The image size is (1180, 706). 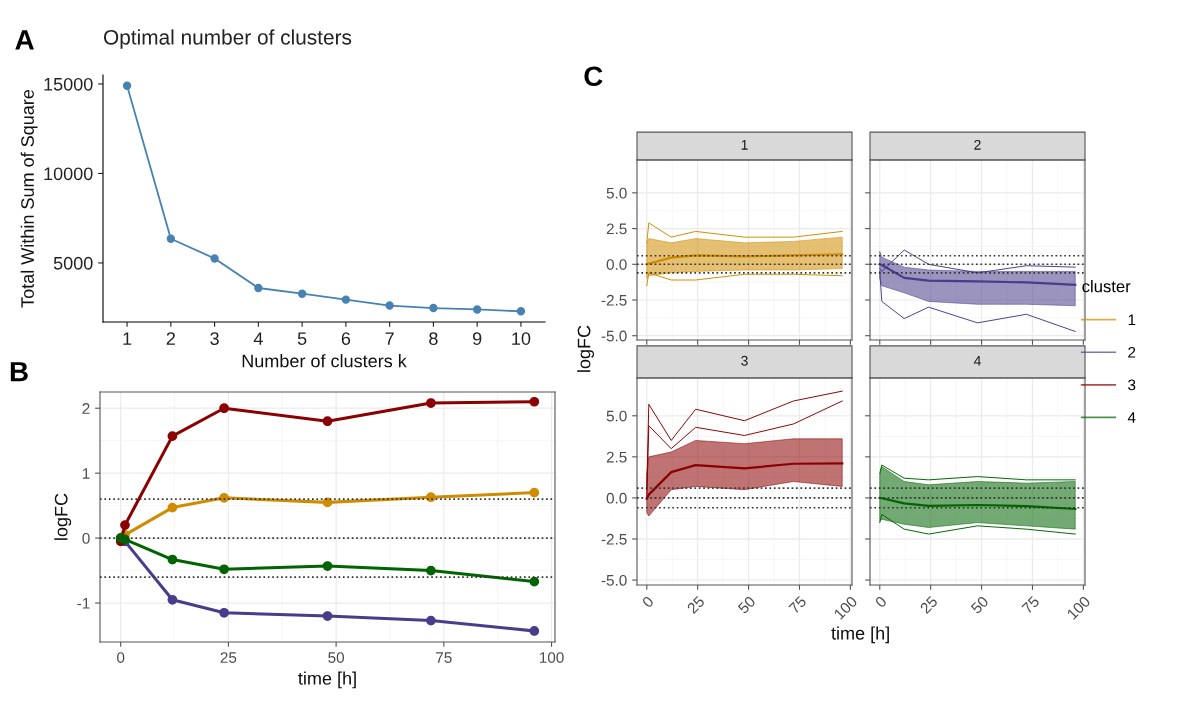 What do you see at coordinates (1131, 417) in the screenshot?
I see `legend-label: 4` at bounding box center [1131, 417].